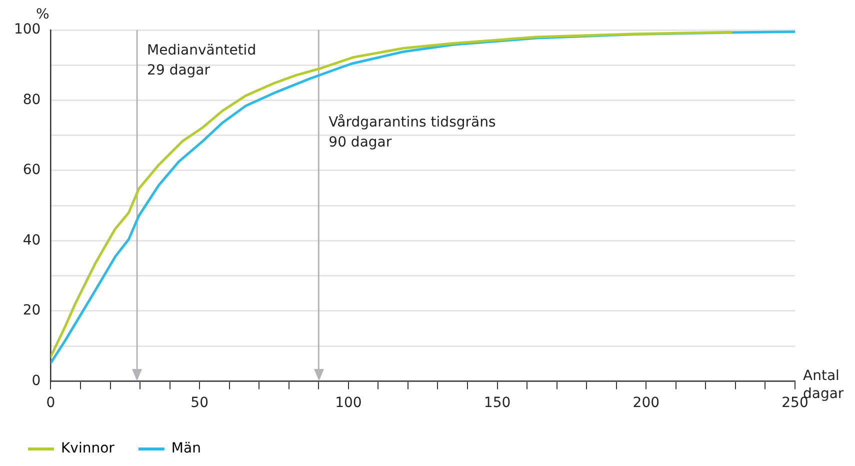  What do you see at coordinates (412, 132) in the screenshot?
I see `ref-line-label: Vårdgarantins tidsgräns 90 dagar` at bounding box center [412, 132].